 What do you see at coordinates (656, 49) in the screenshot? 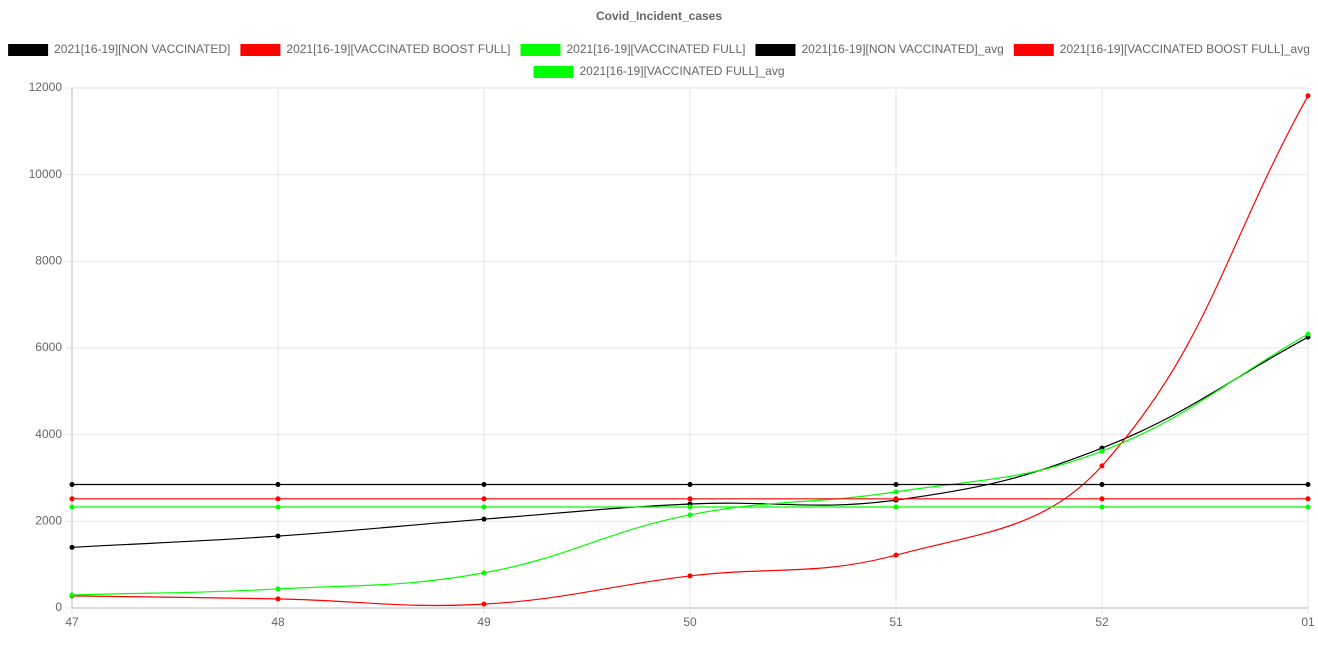
I see `legend-label: 2021[16-19][VACCINATED FULL]` at bounding box center [656, 49].